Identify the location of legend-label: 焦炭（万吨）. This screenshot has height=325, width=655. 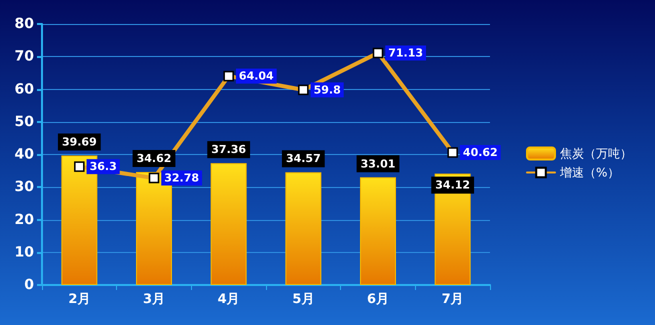
(596, 153).